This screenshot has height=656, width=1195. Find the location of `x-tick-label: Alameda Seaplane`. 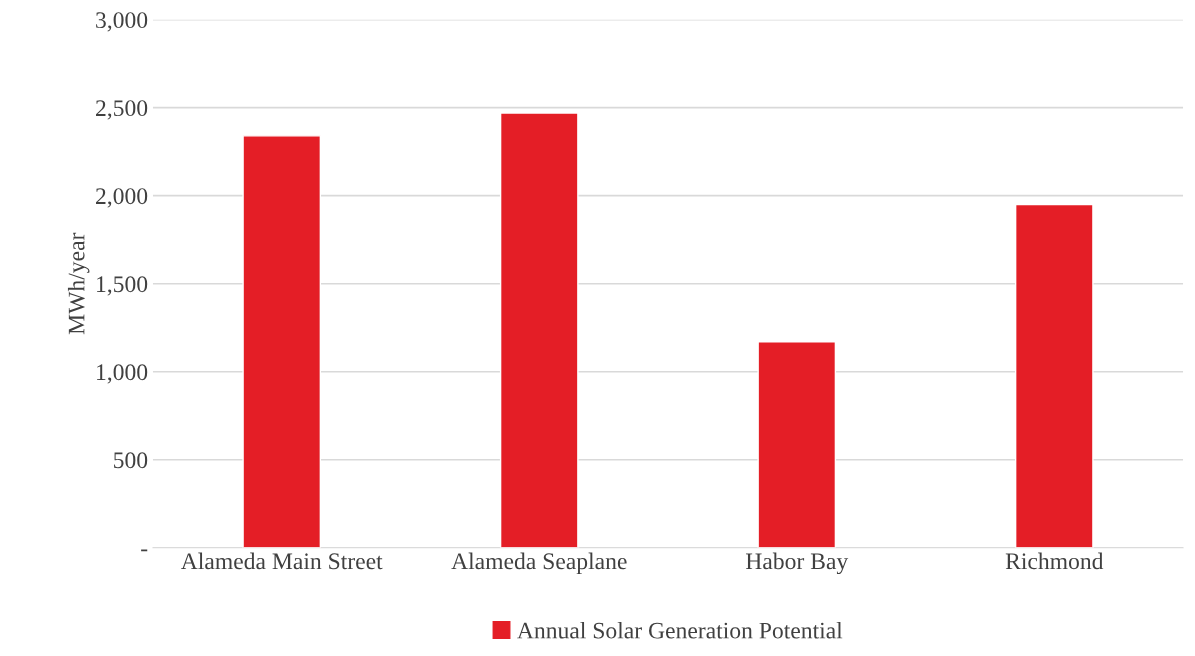

x-tick-label: Alameda Seaplane is located at coordinates (539, 563).